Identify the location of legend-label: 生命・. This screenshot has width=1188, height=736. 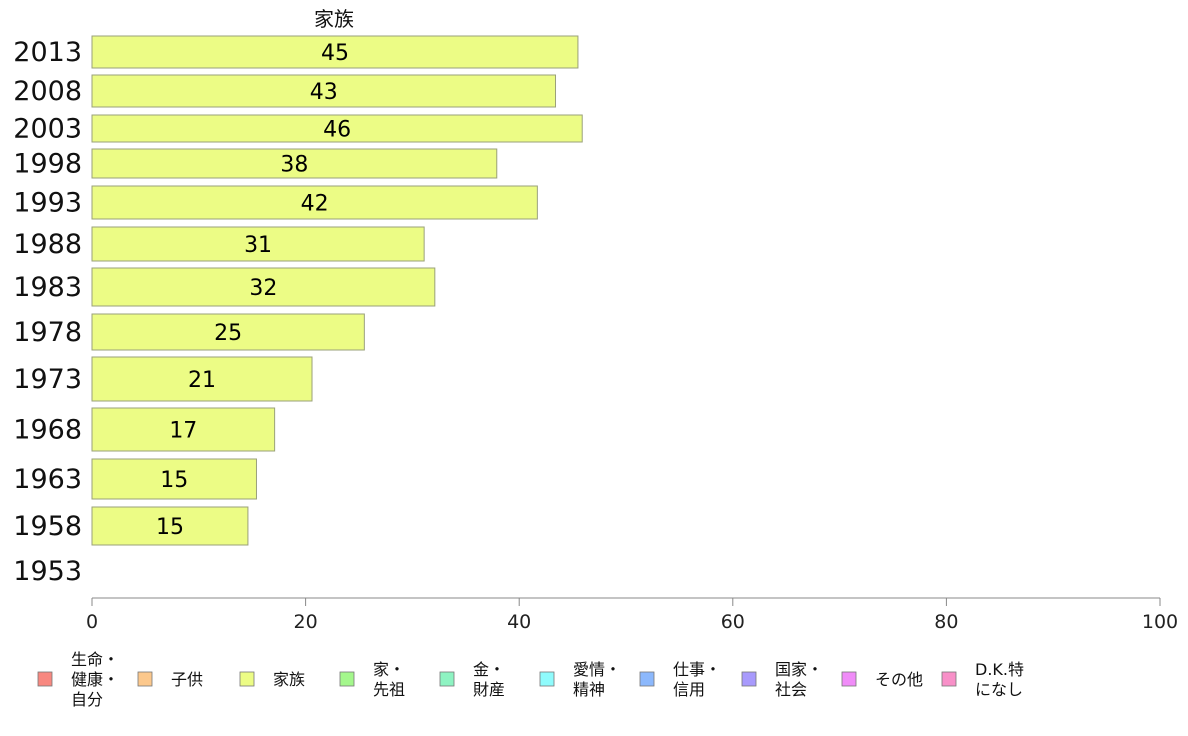
(95, 659).